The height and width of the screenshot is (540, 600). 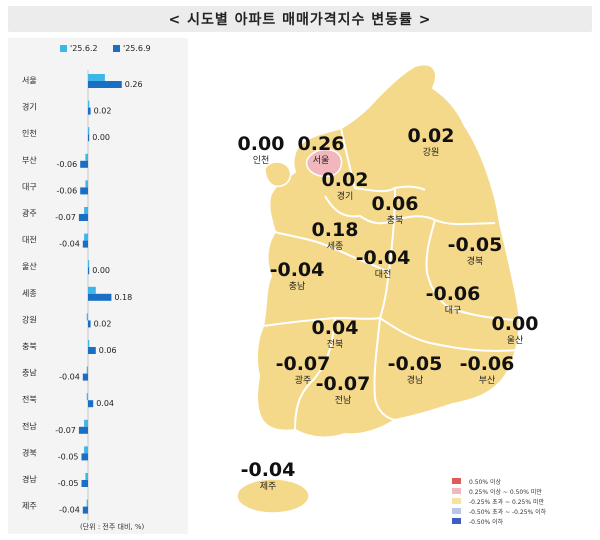 What do you see at coordinates (383, 274) in the screenshot?
I see `map-region-name: 대전` at bounding box center [383, 274].